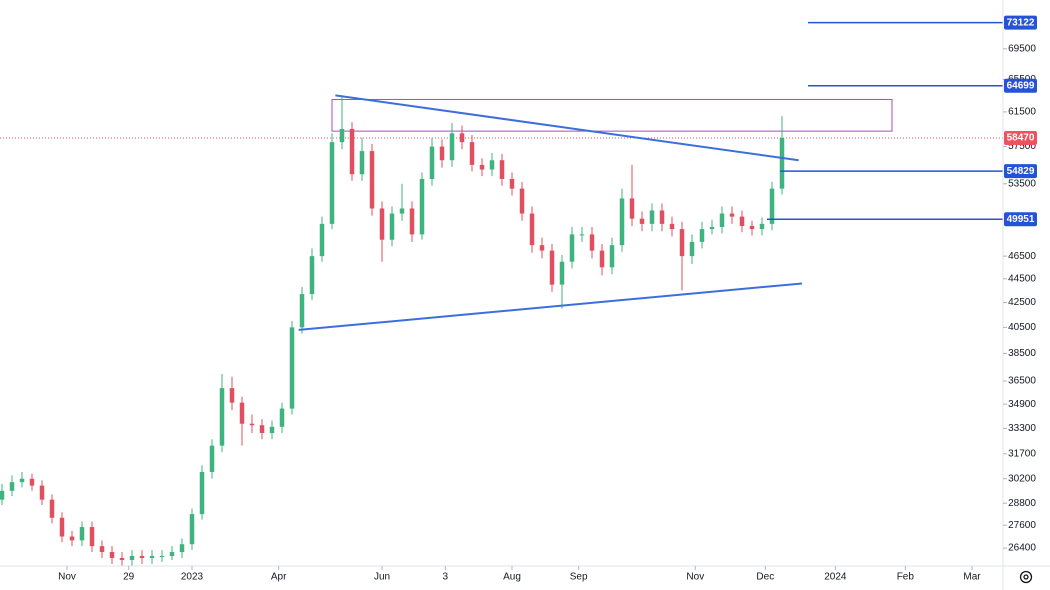  I want to click on y-tick-label: 42500, so click(1022, 302).